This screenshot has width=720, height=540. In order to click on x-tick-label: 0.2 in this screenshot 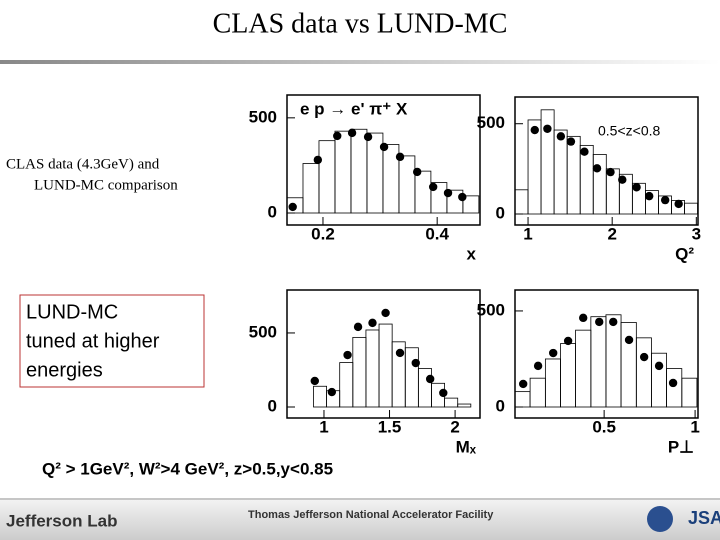, I will do `click(323, 233)`.